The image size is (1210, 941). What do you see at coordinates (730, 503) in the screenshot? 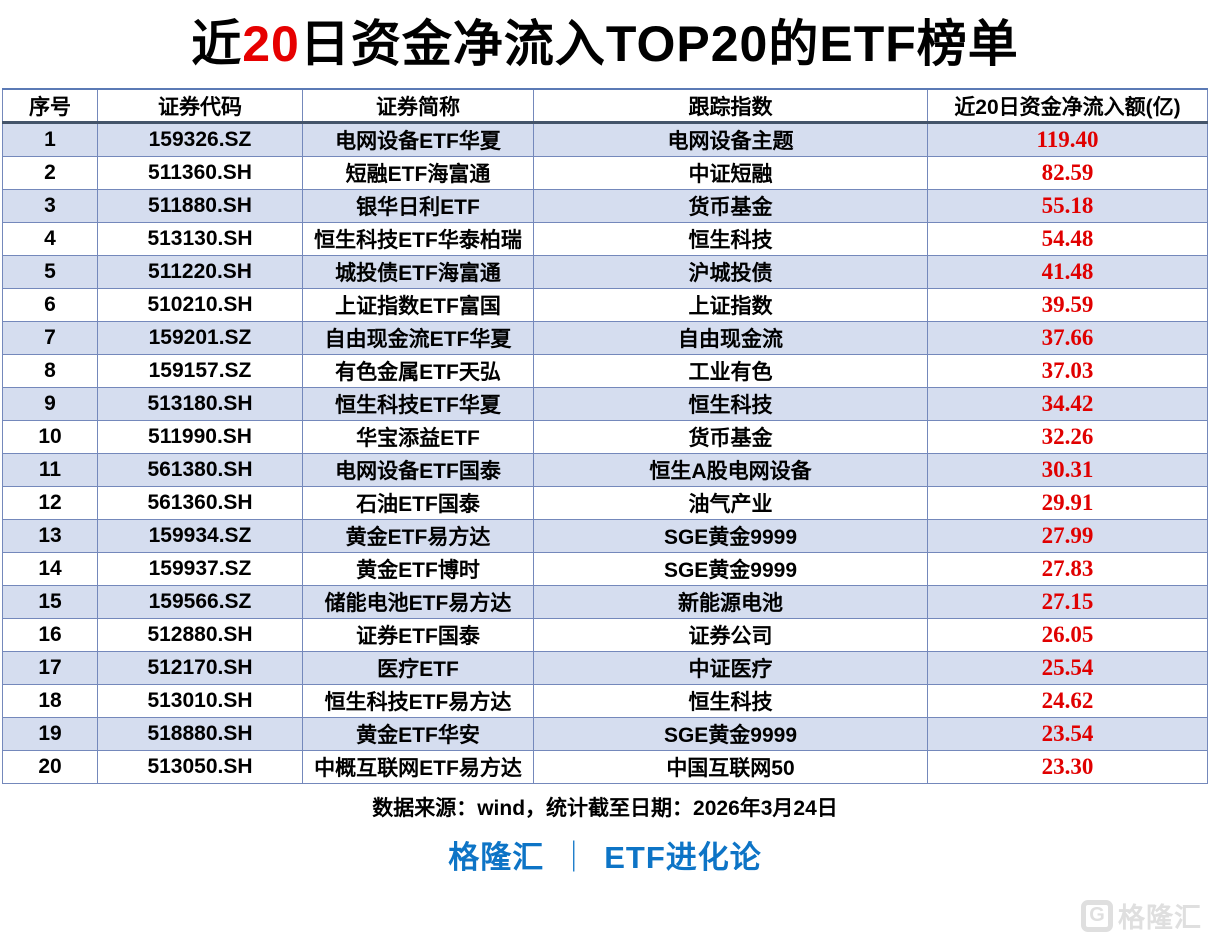
I see `index-cell: 油气产业` at bounding box center [730, 503].